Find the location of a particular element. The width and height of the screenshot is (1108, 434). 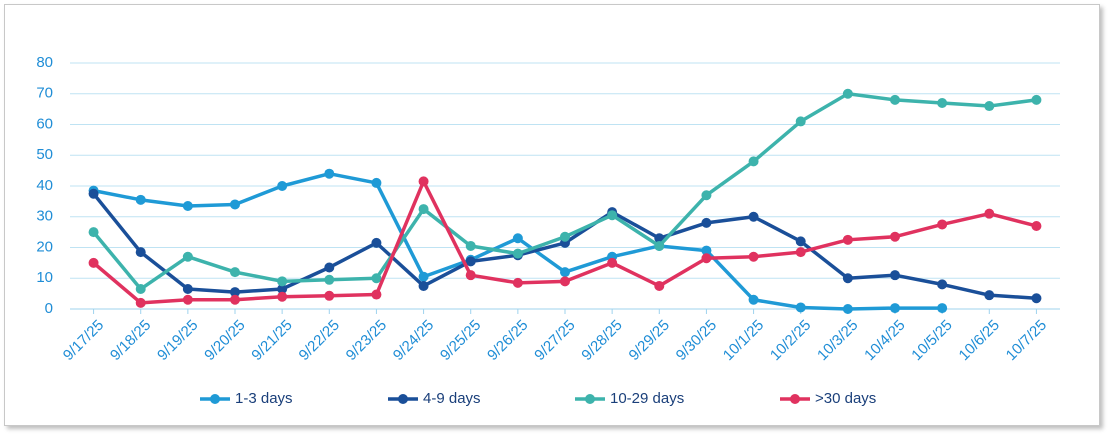

x-tick-label: 9/24/25 is located at coordinates (413, 340).